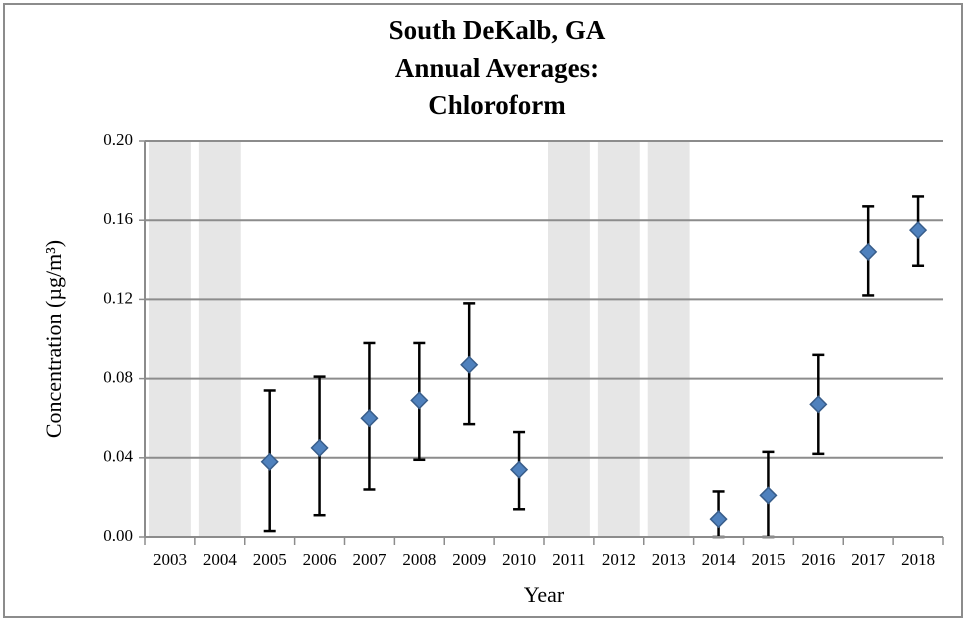  Describe the element at coordinates (369, 559) in the screenshot. I see `x-tick-label: 2007` at that location.